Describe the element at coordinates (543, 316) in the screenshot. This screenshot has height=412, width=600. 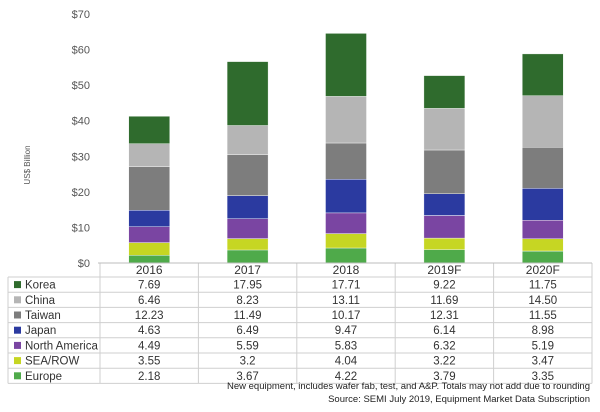
I see `data-label: 11.55` at that location.